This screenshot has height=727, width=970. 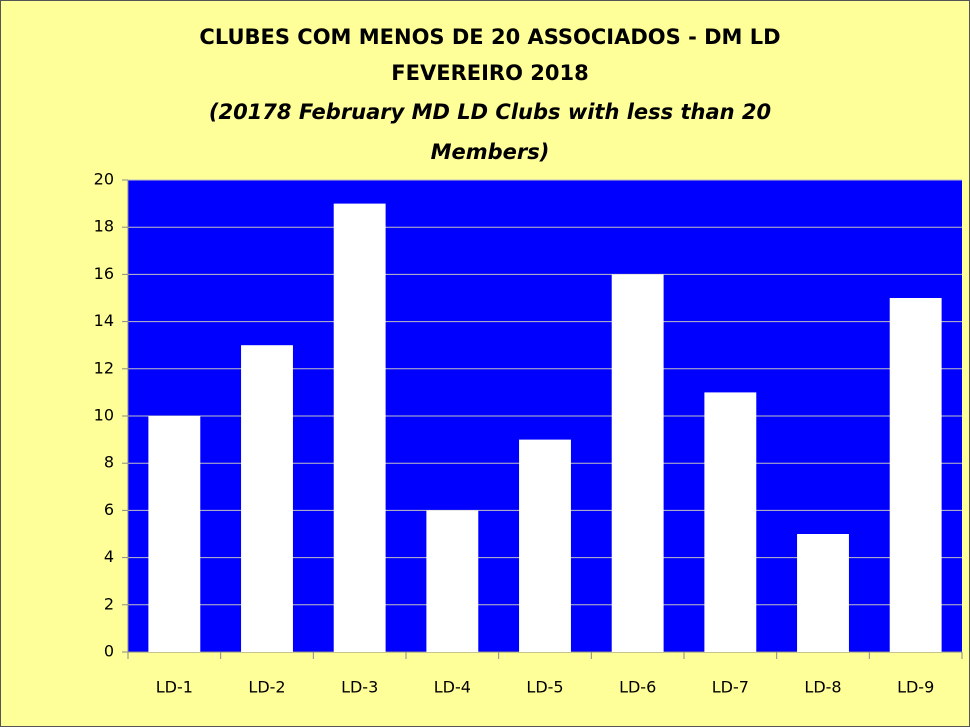 I want to click on y-tick-label: 10, so click(x=104, y=415).